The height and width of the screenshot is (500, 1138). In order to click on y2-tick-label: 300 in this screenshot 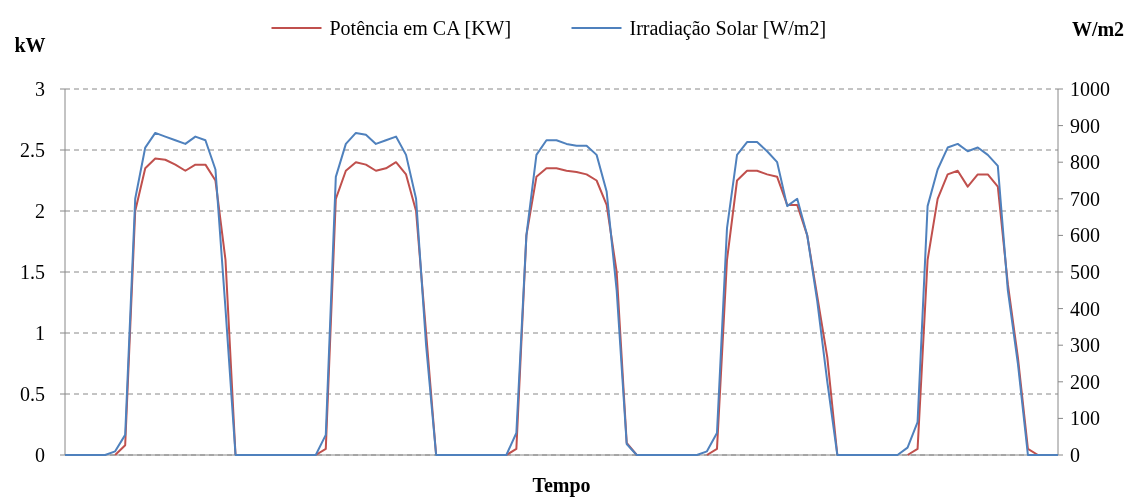, I will do `click(1085, 345)`.